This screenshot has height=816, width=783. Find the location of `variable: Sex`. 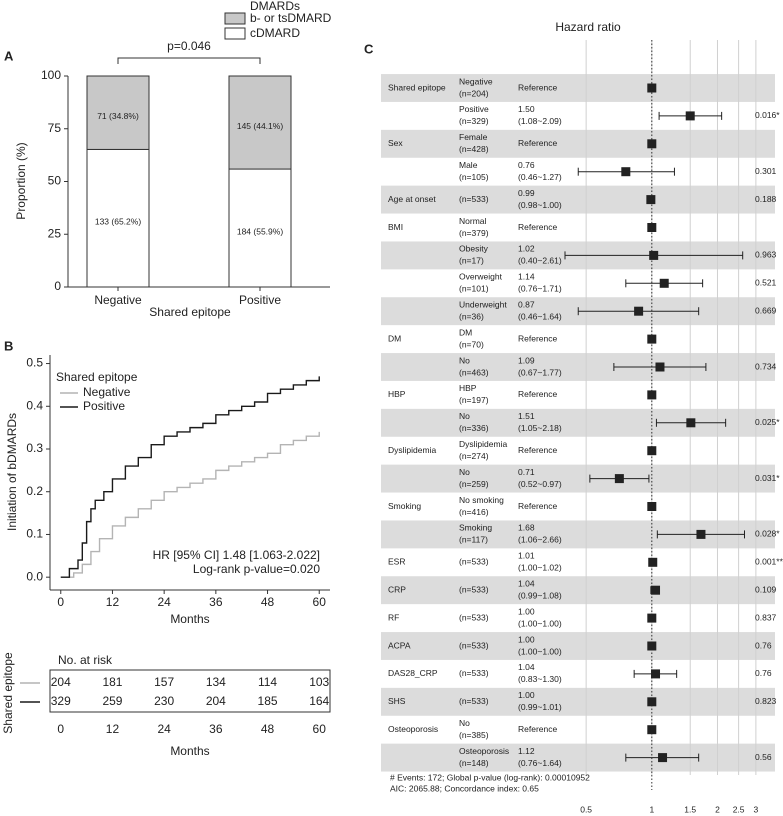

variable: Sex is located at coordinates (395, 143).